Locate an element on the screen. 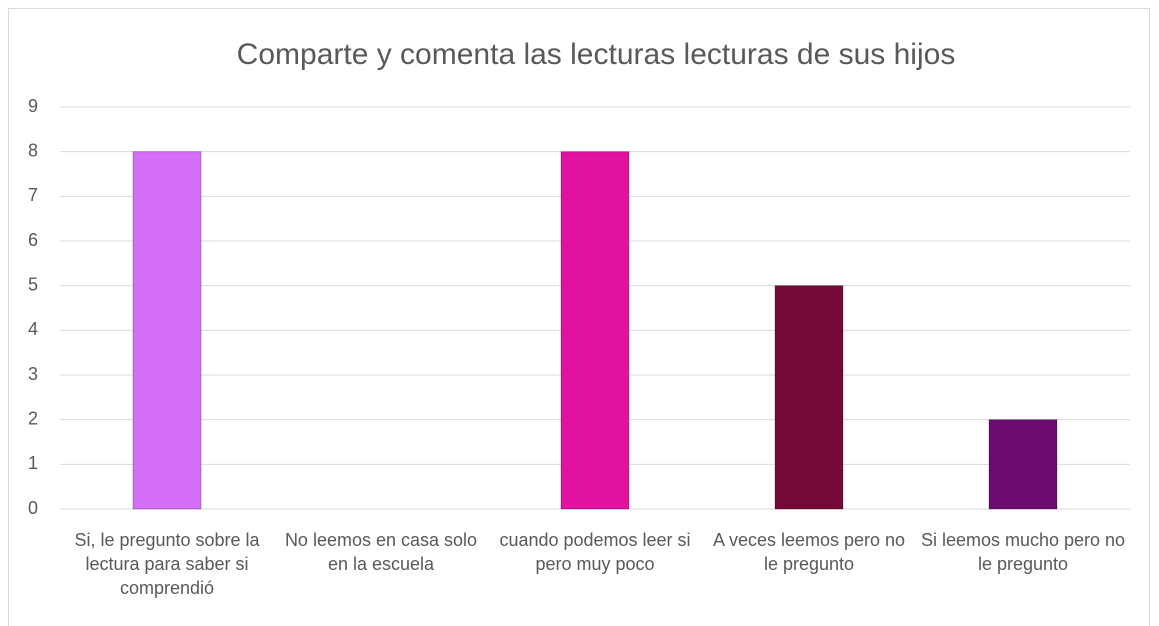 The height and width of the screenshot is (626, 1159). x-tick-label: Si leemos mucho pero no le pregunto is located at coordinates (1023, 552).